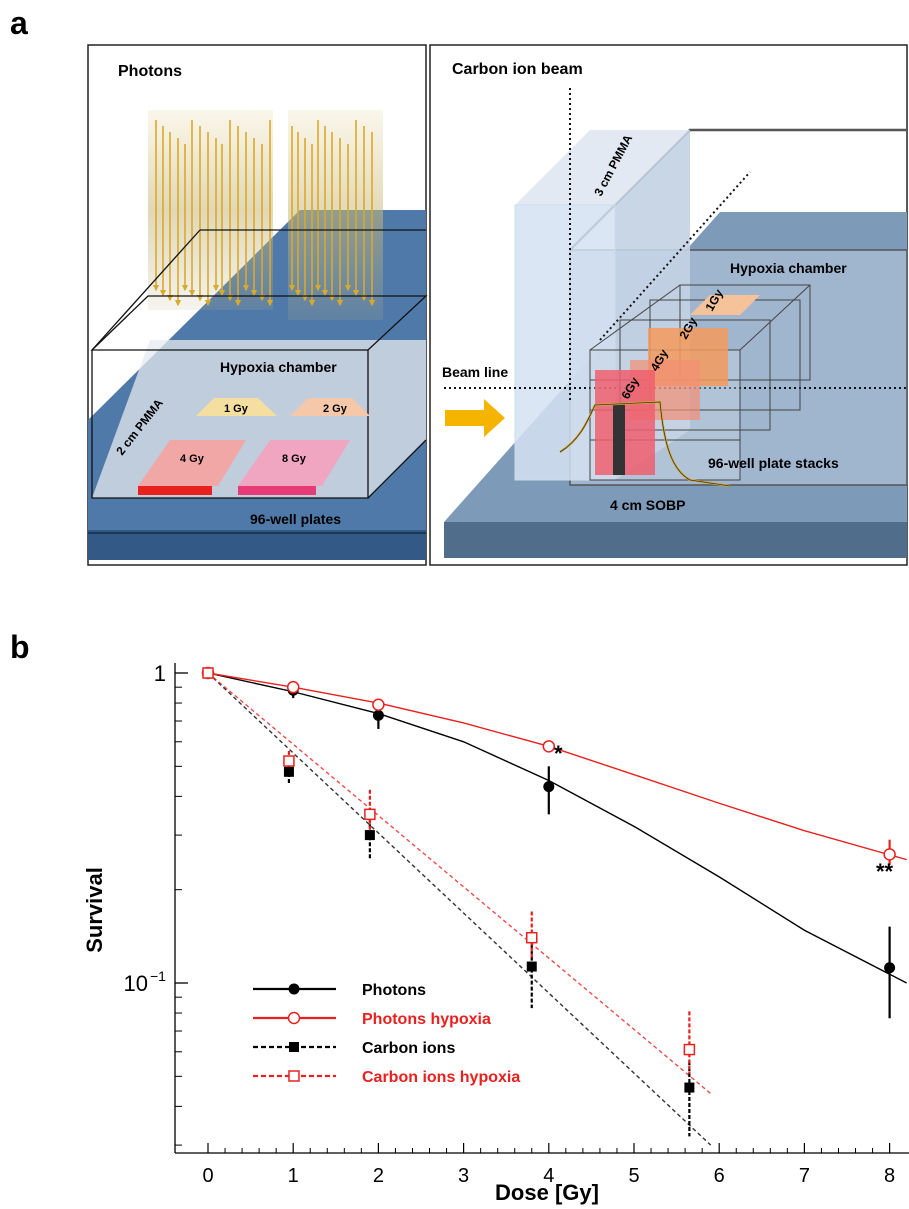  What do you see at coordinates (773, 463) in the screenshot?
I see `stacks-label: 96-well plate stacks` at bounding box center [773, 463].